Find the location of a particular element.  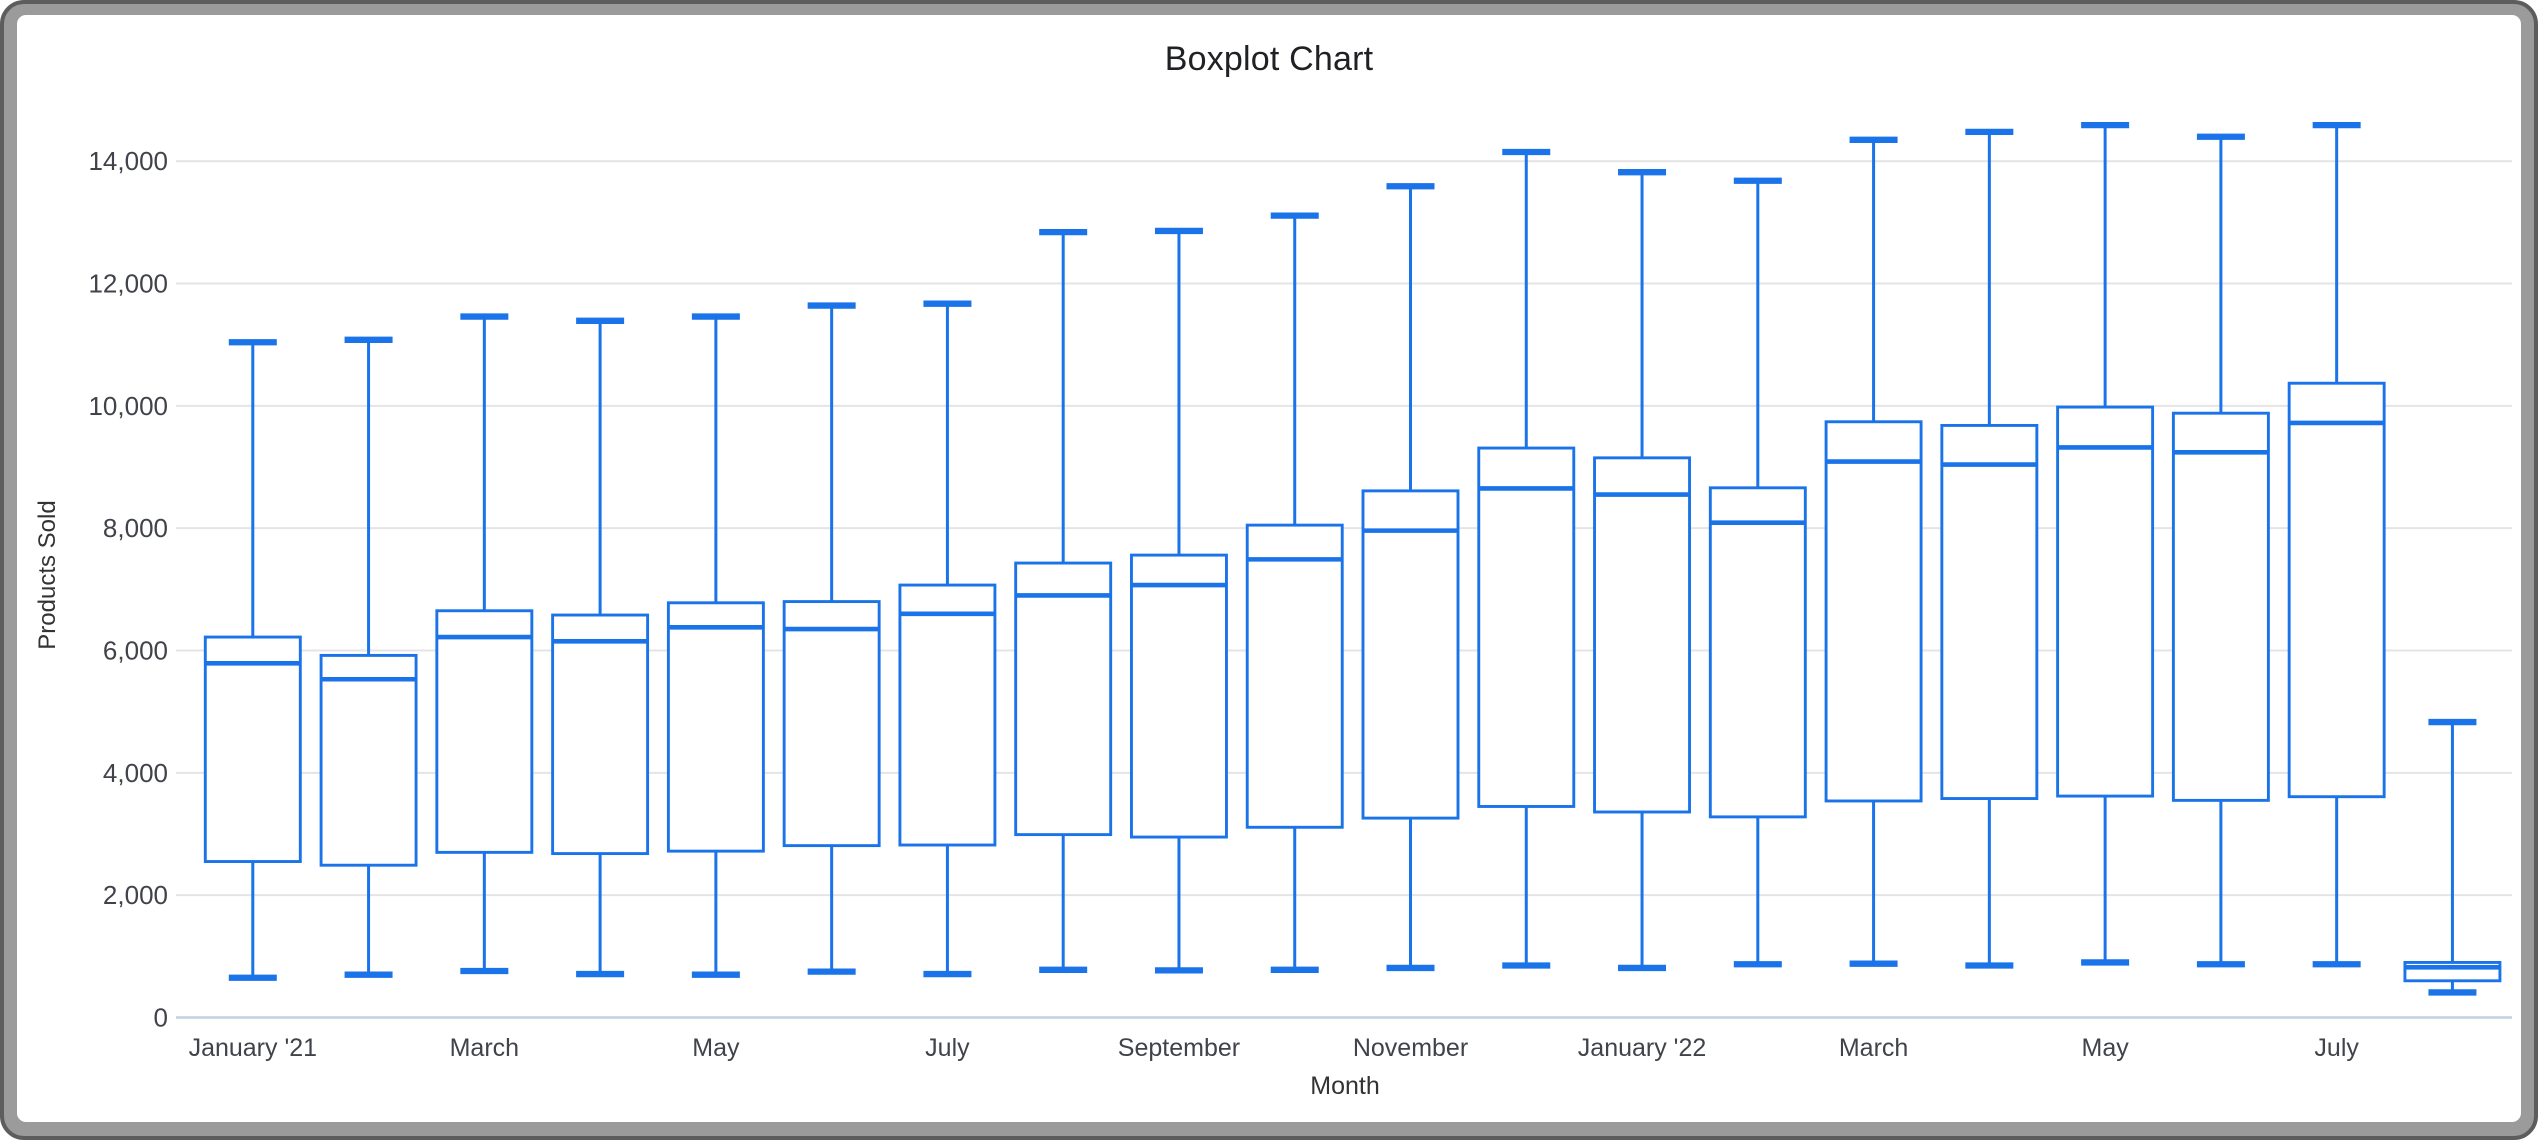

y-tick-label: 12,000 is located at coordinates (128, 284).